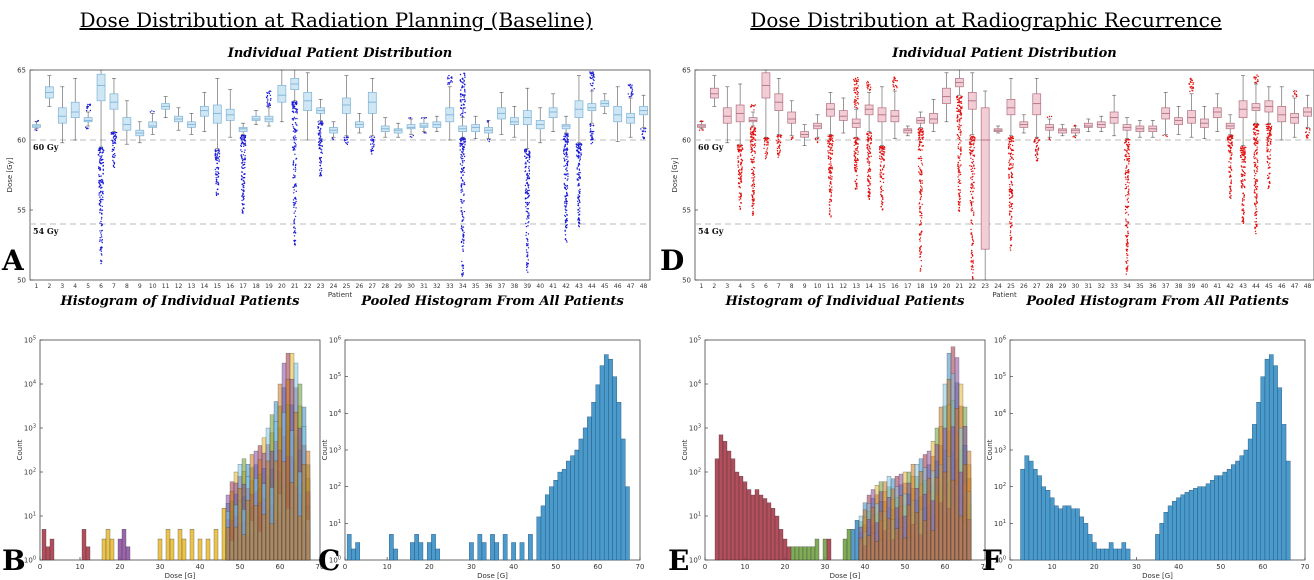  What do you see at coordinates (1140, 286) in the screenshot?
I see `panel-d-xtick-label: 35` at bounding box center [1140, 286].